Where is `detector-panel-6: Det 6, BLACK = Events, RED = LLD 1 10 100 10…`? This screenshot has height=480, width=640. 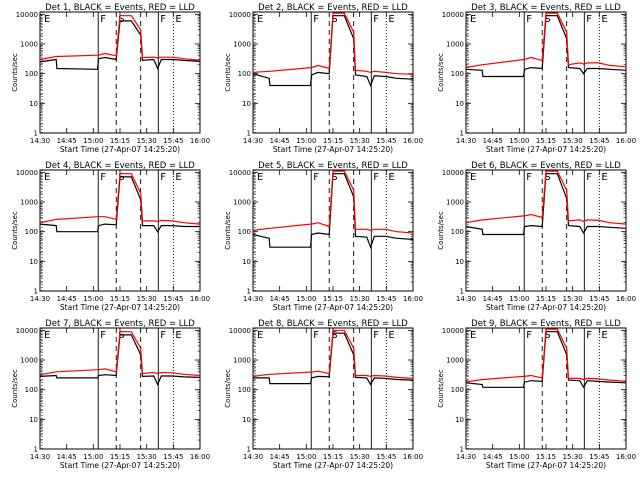 detector-panel-6: Det 6, BLACK = Events, RED = LLD 1 10 100 10… is located at coordinates (536, 236).